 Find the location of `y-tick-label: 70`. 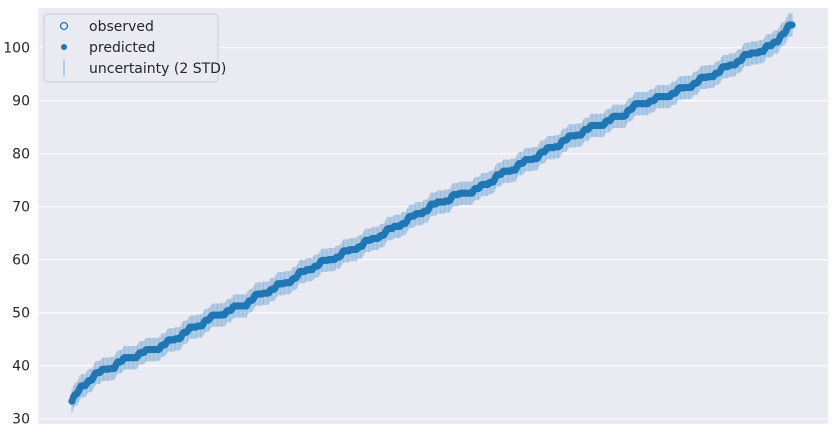

y-tick-label: 70 is located at coordinates (21, 208).